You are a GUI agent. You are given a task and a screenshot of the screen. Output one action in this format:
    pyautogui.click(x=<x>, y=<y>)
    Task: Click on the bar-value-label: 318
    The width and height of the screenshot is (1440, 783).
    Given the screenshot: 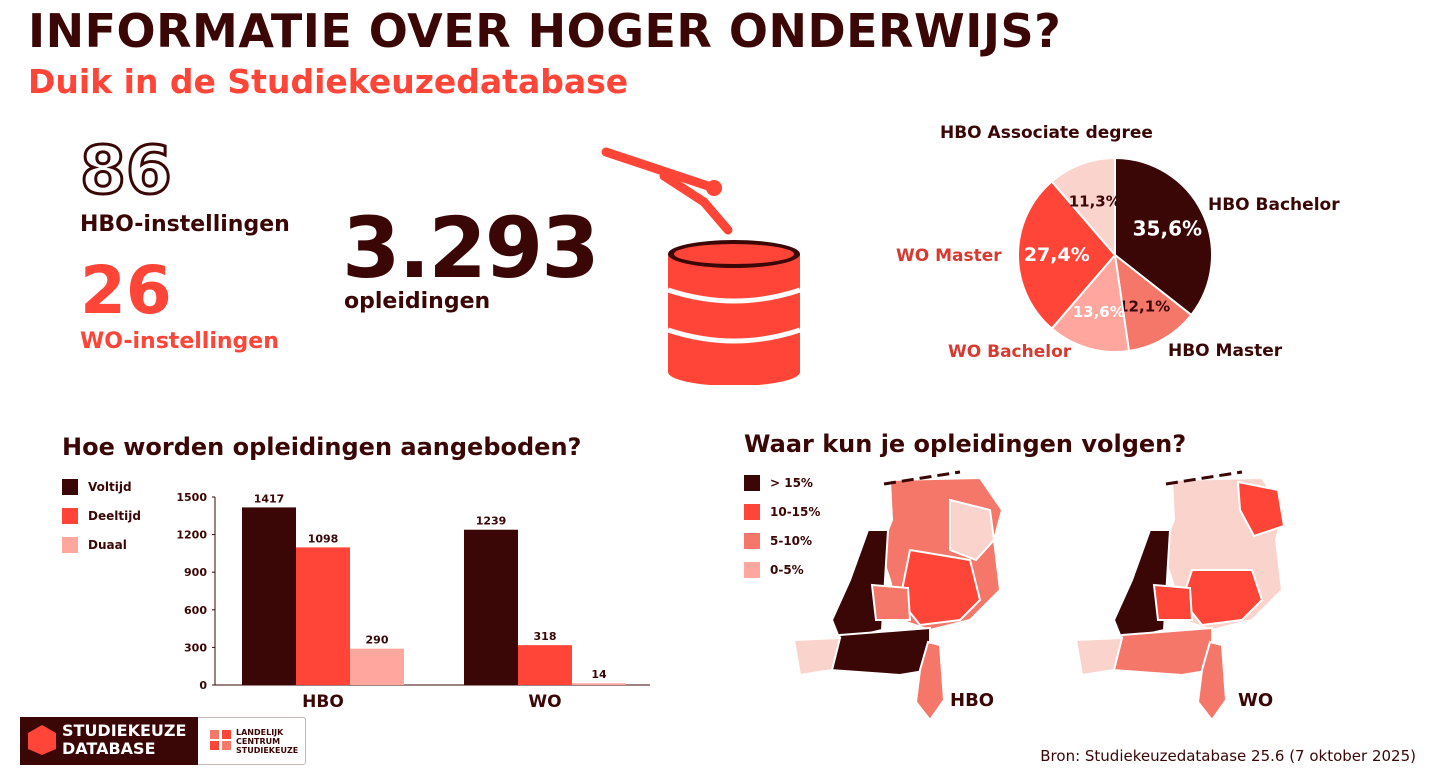 What is the action you would take?
    pyautogui.click(x=545, y=636)
    